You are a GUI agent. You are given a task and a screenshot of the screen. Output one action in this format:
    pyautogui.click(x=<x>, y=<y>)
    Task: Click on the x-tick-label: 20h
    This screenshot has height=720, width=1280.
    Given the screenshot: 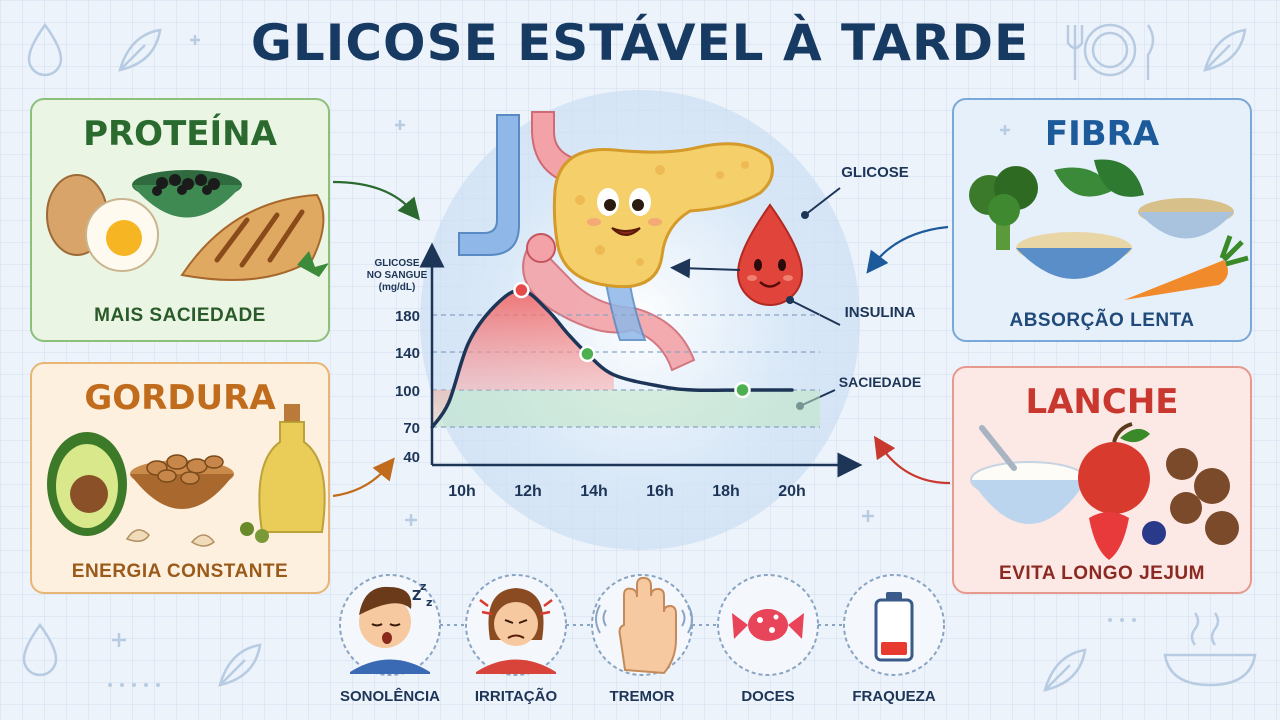 What is the action you would take?
    pyautogui.click(x=792, y=491)
    